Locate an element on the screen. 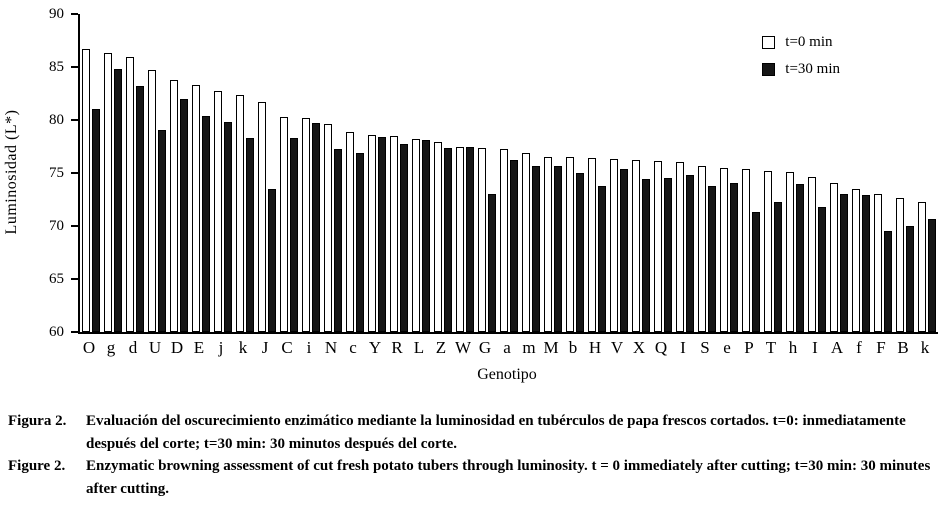  bar-t0-d is located at coordinates (130, 194).